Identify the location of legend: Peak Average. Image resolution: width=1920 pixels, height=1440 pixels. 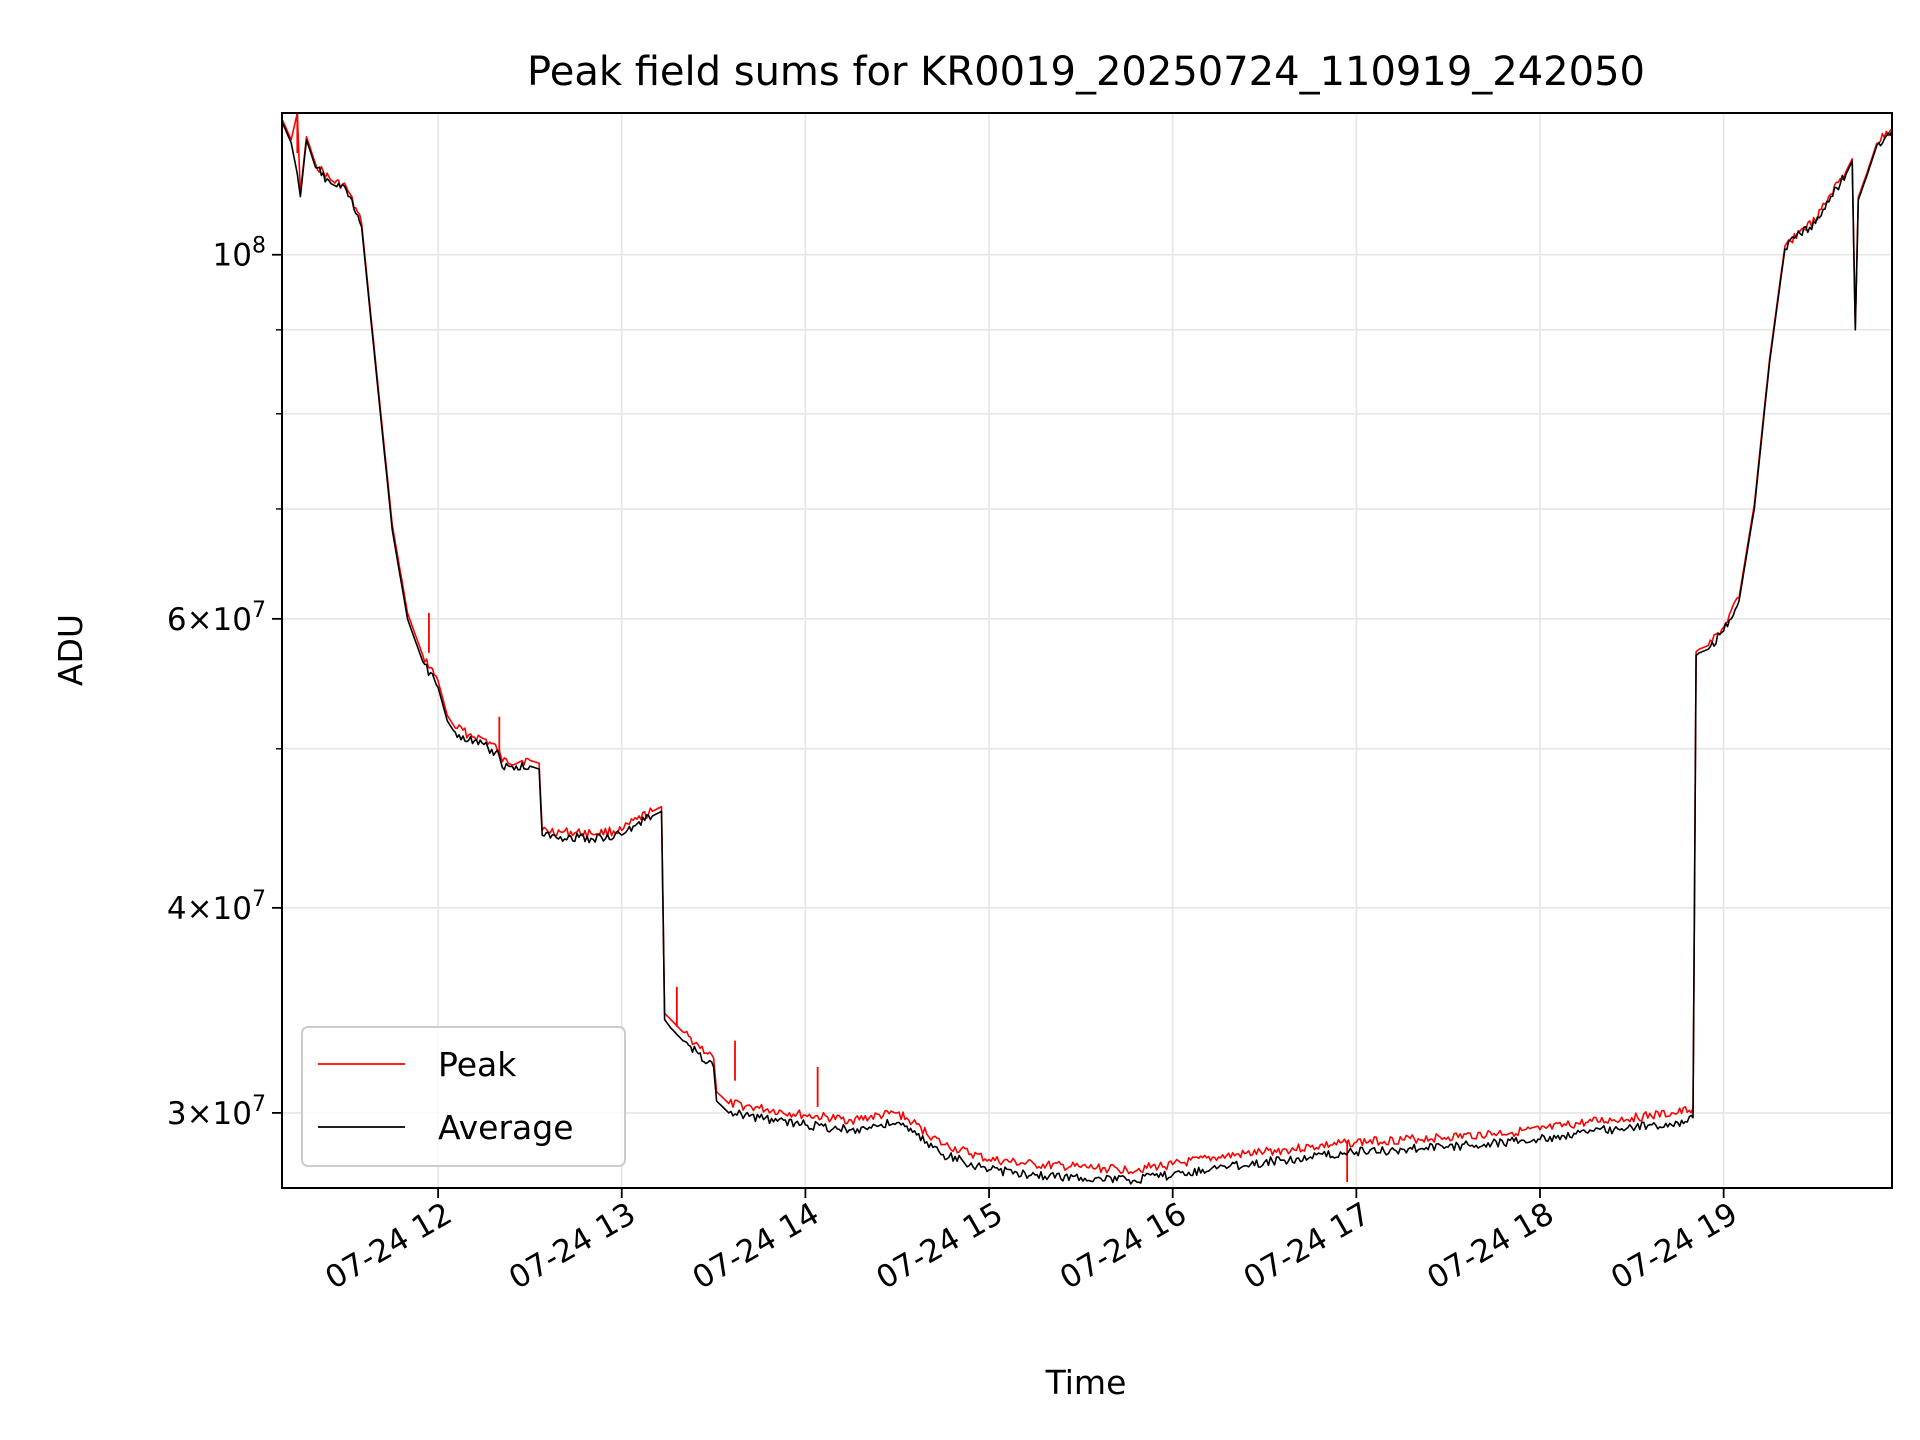
(463, 1096).